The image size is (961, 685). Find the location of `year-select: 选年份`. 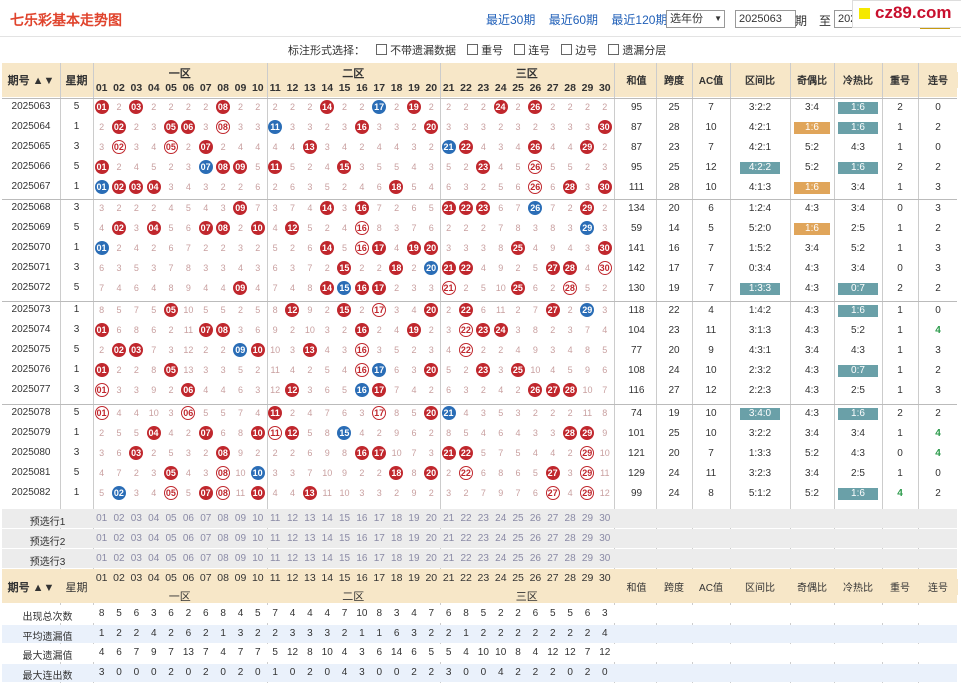

year-select: 选年份 is located at coordinates (695, 19).